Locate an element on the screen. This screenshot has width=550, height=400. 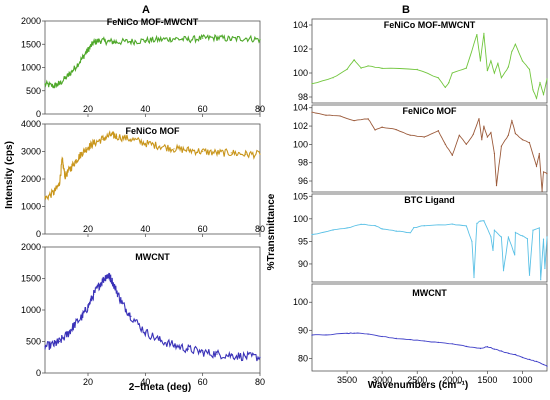
plot-title: FeNiCo MOF is located at coordinates (153, 131).